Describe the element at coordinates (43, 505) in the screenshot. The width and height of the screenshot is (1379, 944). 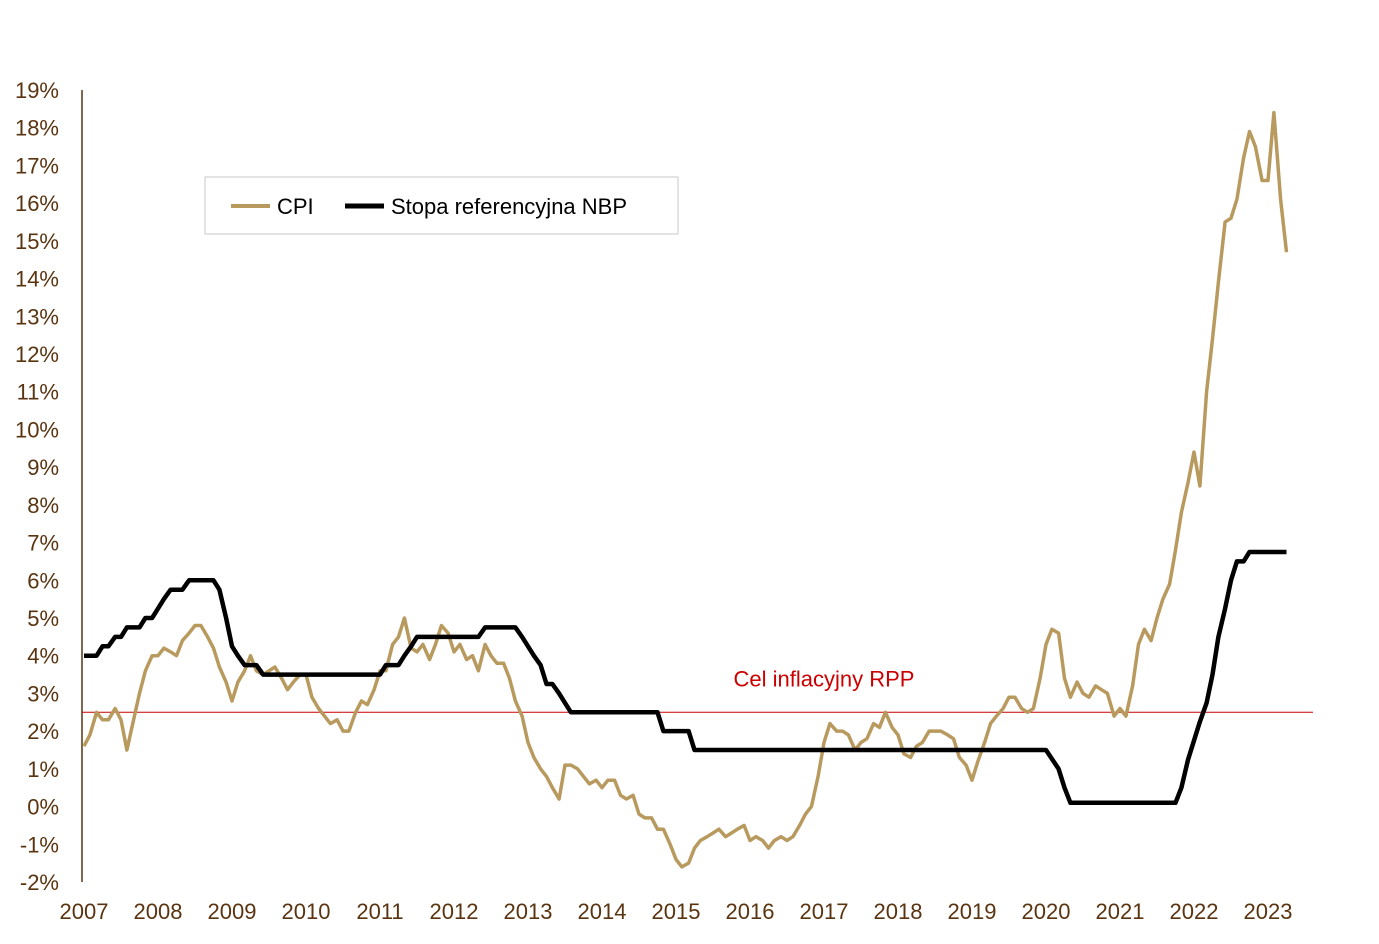
I see `y-tick-label: 8%` at that location.